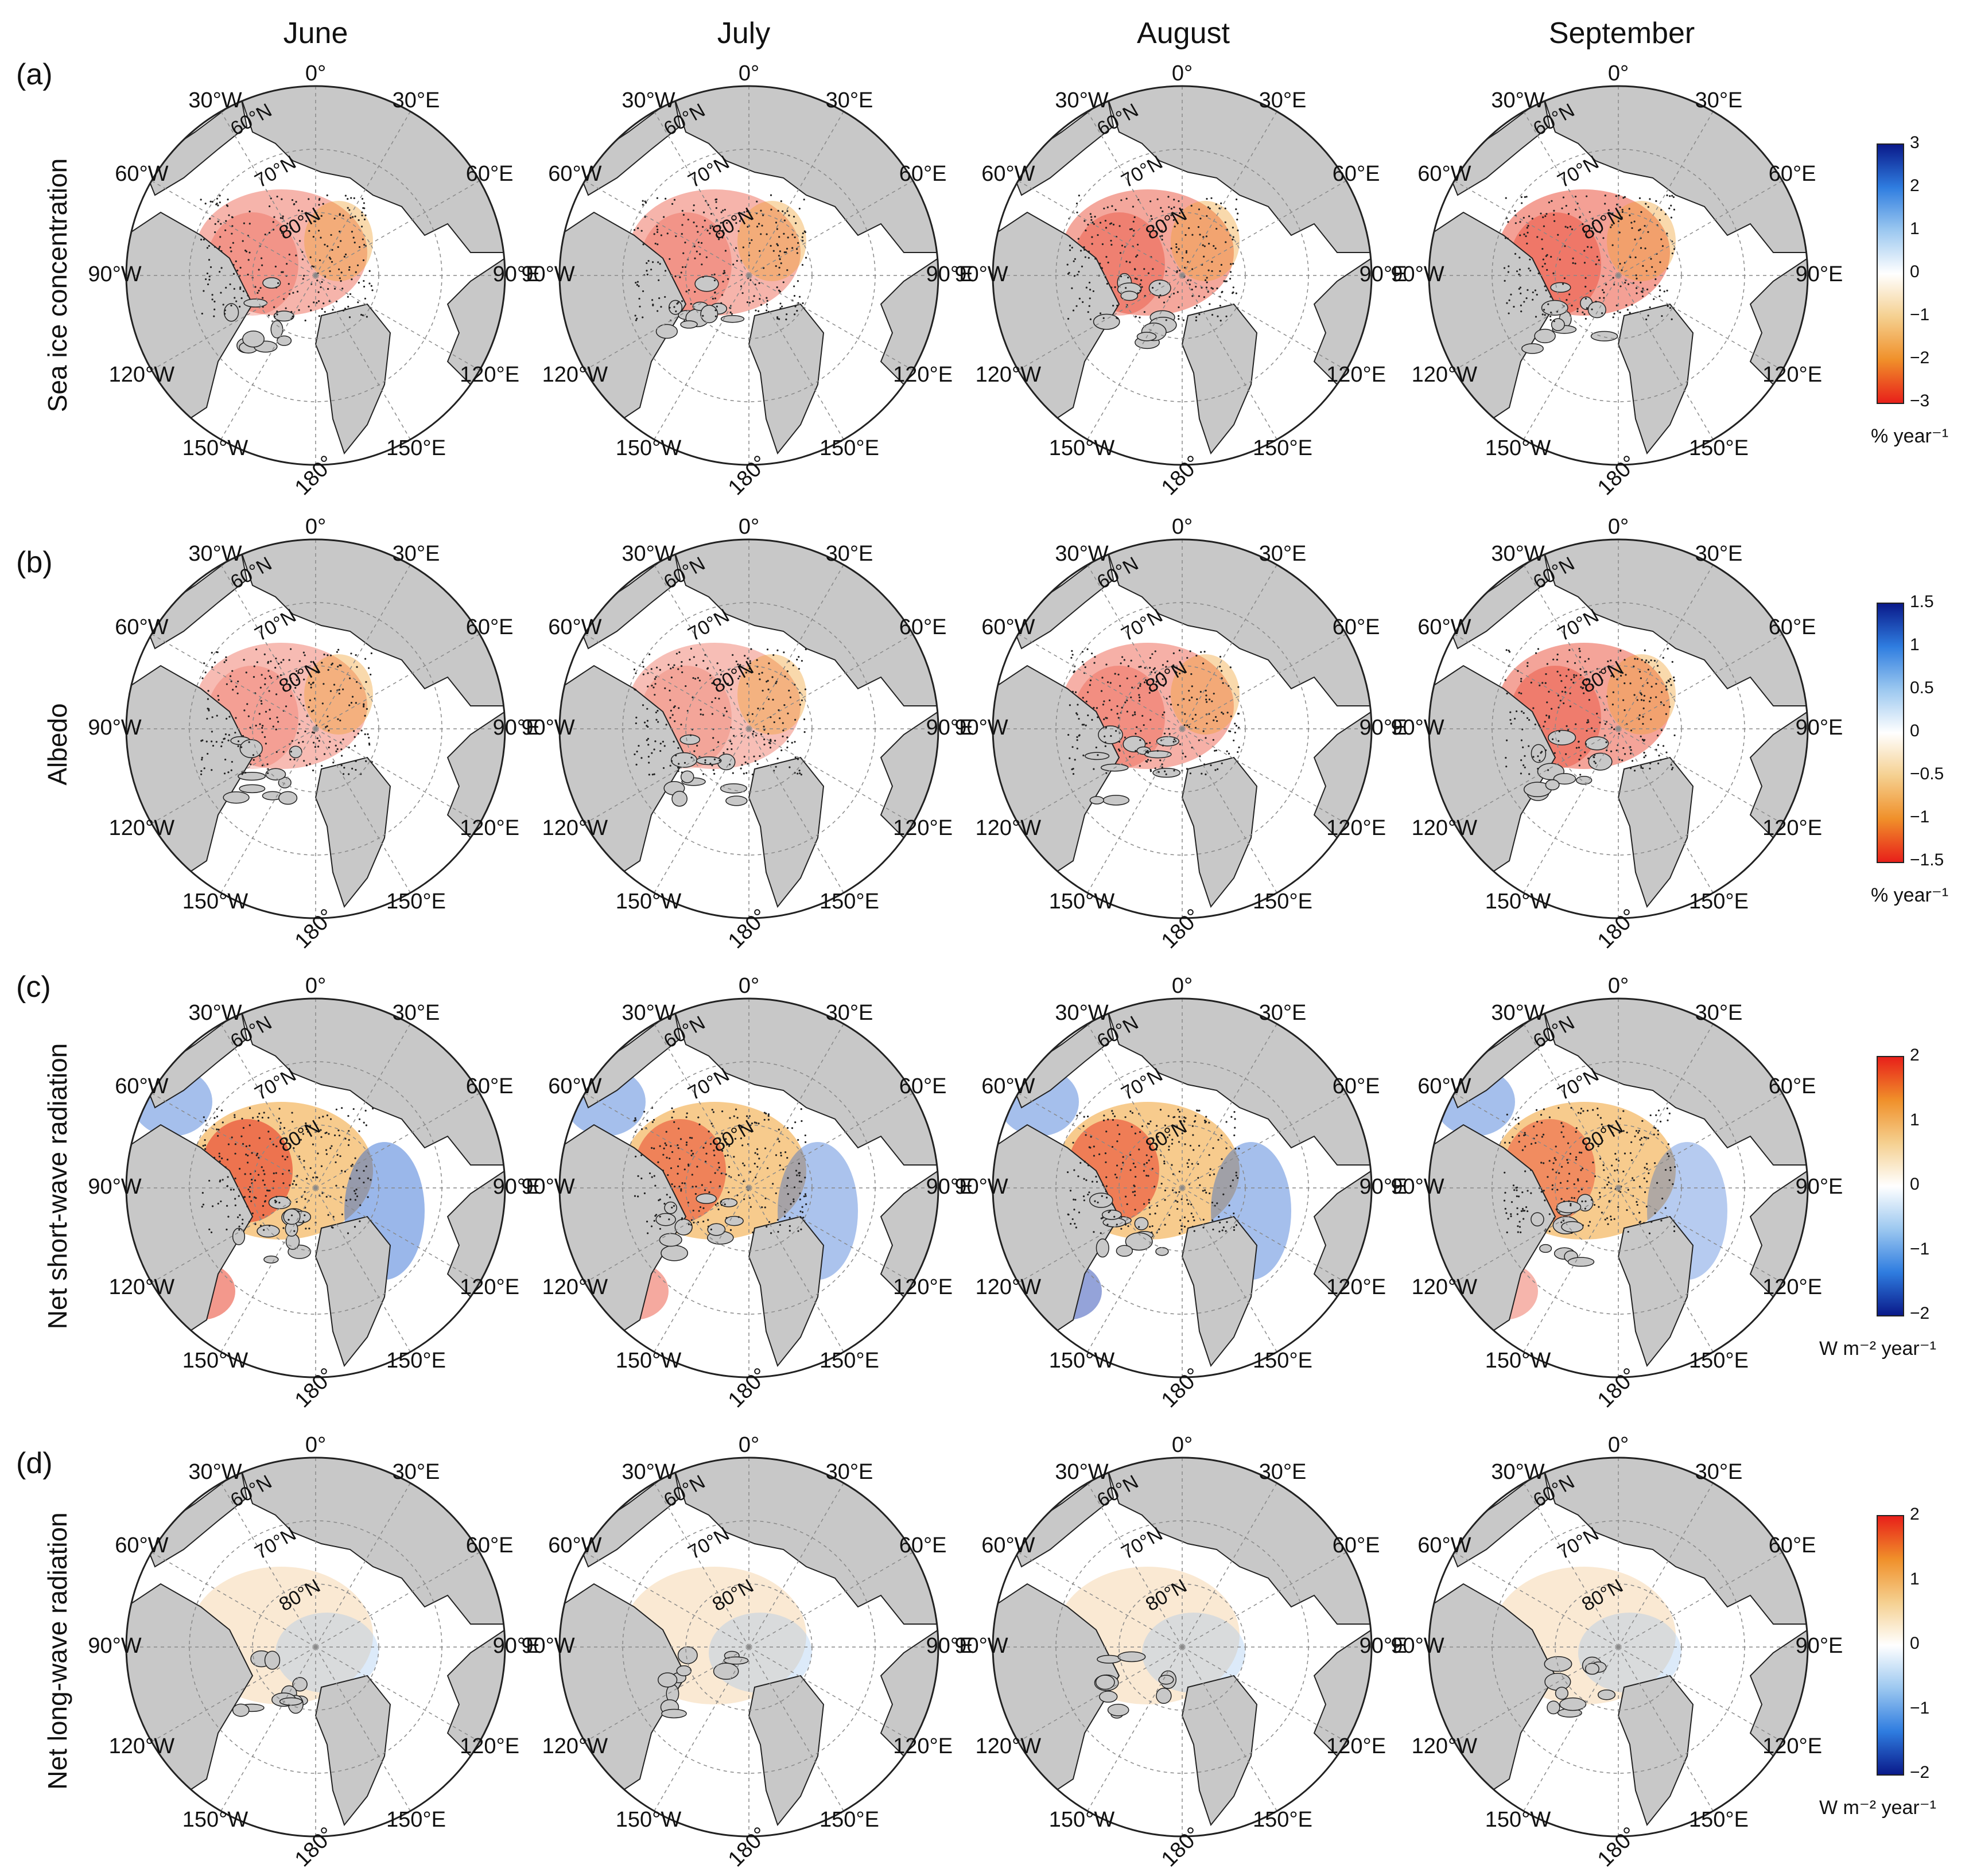 The image size is (1973, 1876). Describe the element at coordinates (1061, 600) in the screenshot. I see `land-mass` at that location.